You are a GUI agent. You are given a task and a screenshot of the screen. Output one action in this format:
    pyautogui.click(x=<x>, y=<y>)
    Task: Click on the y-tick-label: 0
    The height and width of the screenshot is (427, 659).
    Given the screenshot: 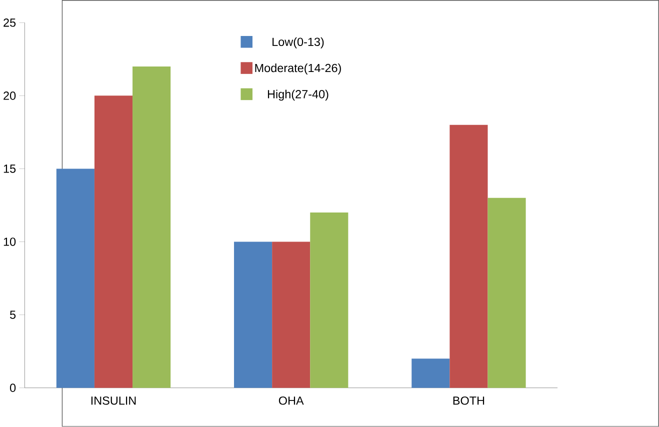 What is the action you would take?
    pyautogui.click(x=13, y=388)
    